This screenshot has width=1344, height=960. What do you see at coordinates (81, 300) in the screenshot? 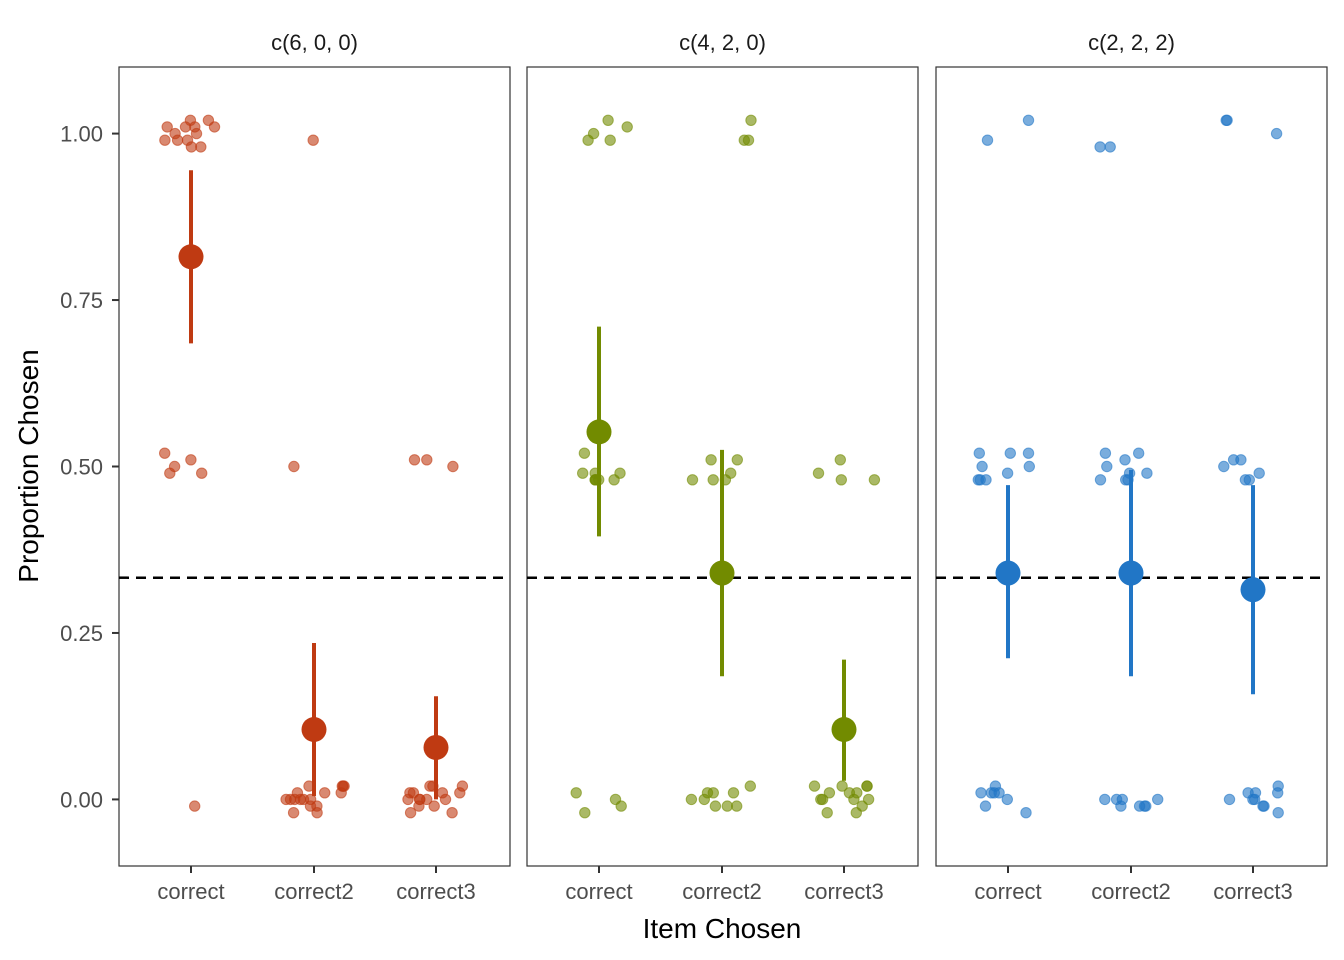
I see `y-tick-label: 0.75` at bounding box center [81, 300].